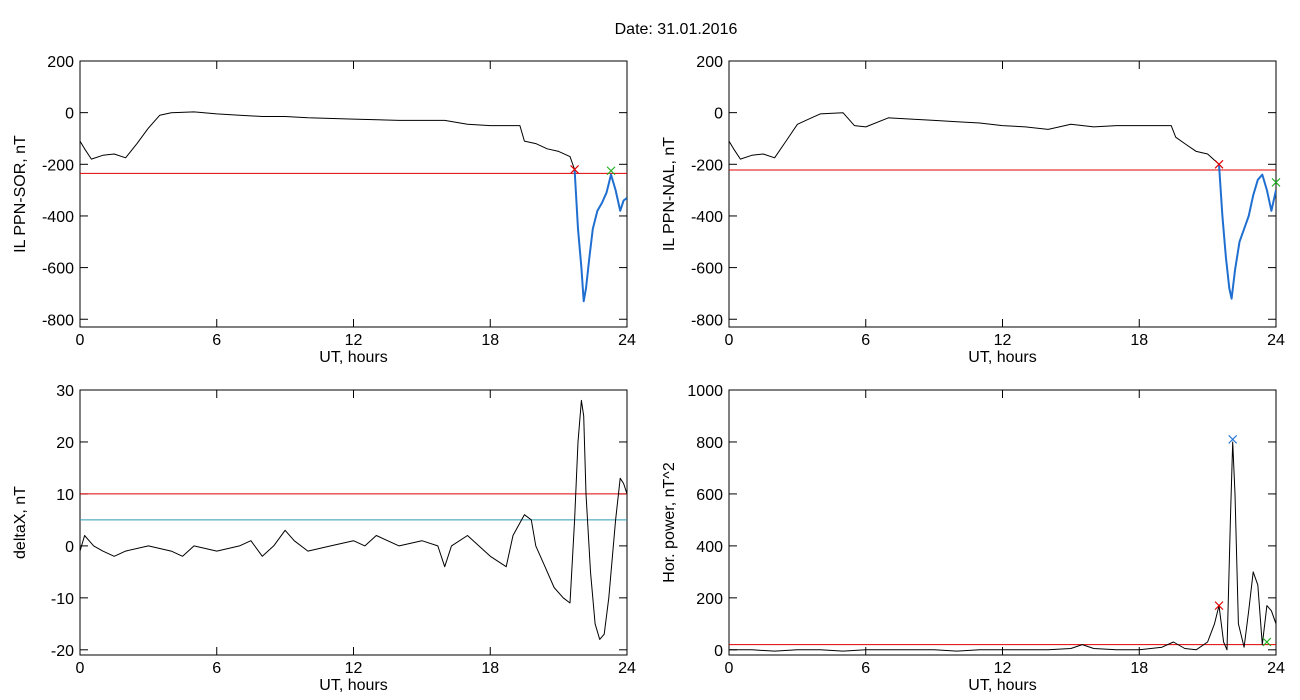 The width and height of the screenshot is (1300, 700). I want to click on y-tick-label: 800, so click(709, 443).